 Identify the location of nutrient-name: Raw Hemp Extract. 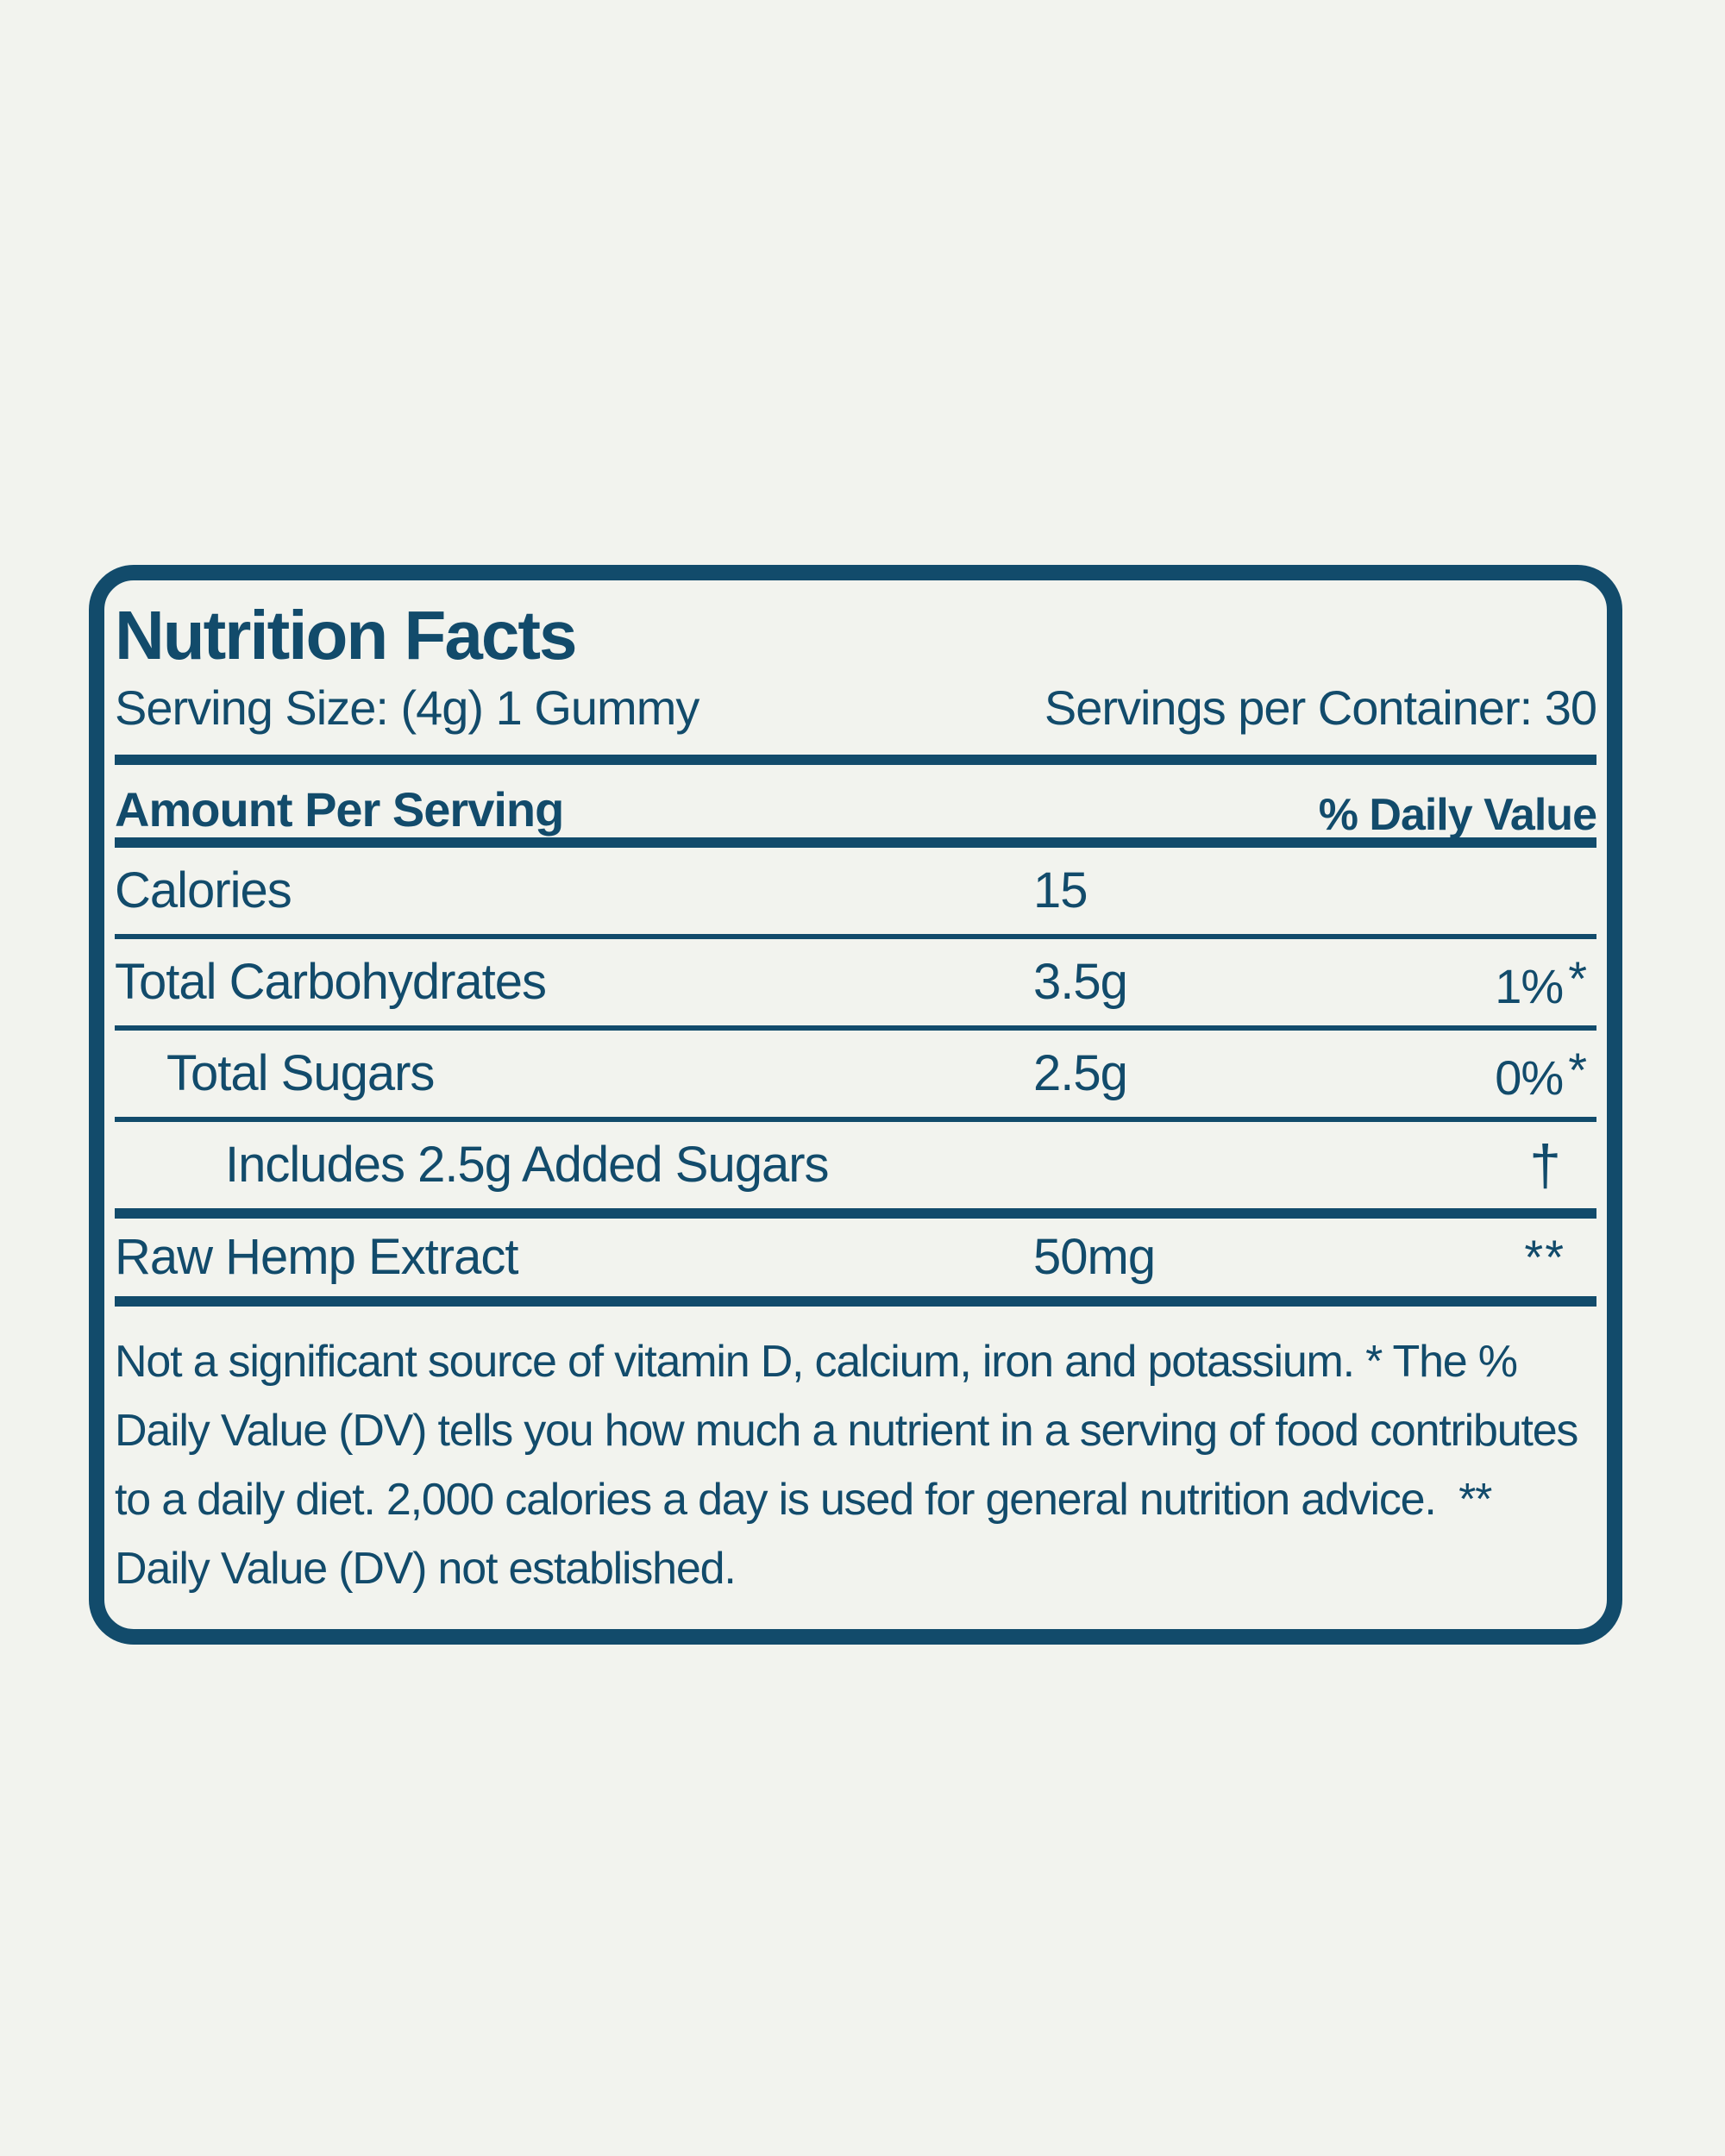
(316, 1257).